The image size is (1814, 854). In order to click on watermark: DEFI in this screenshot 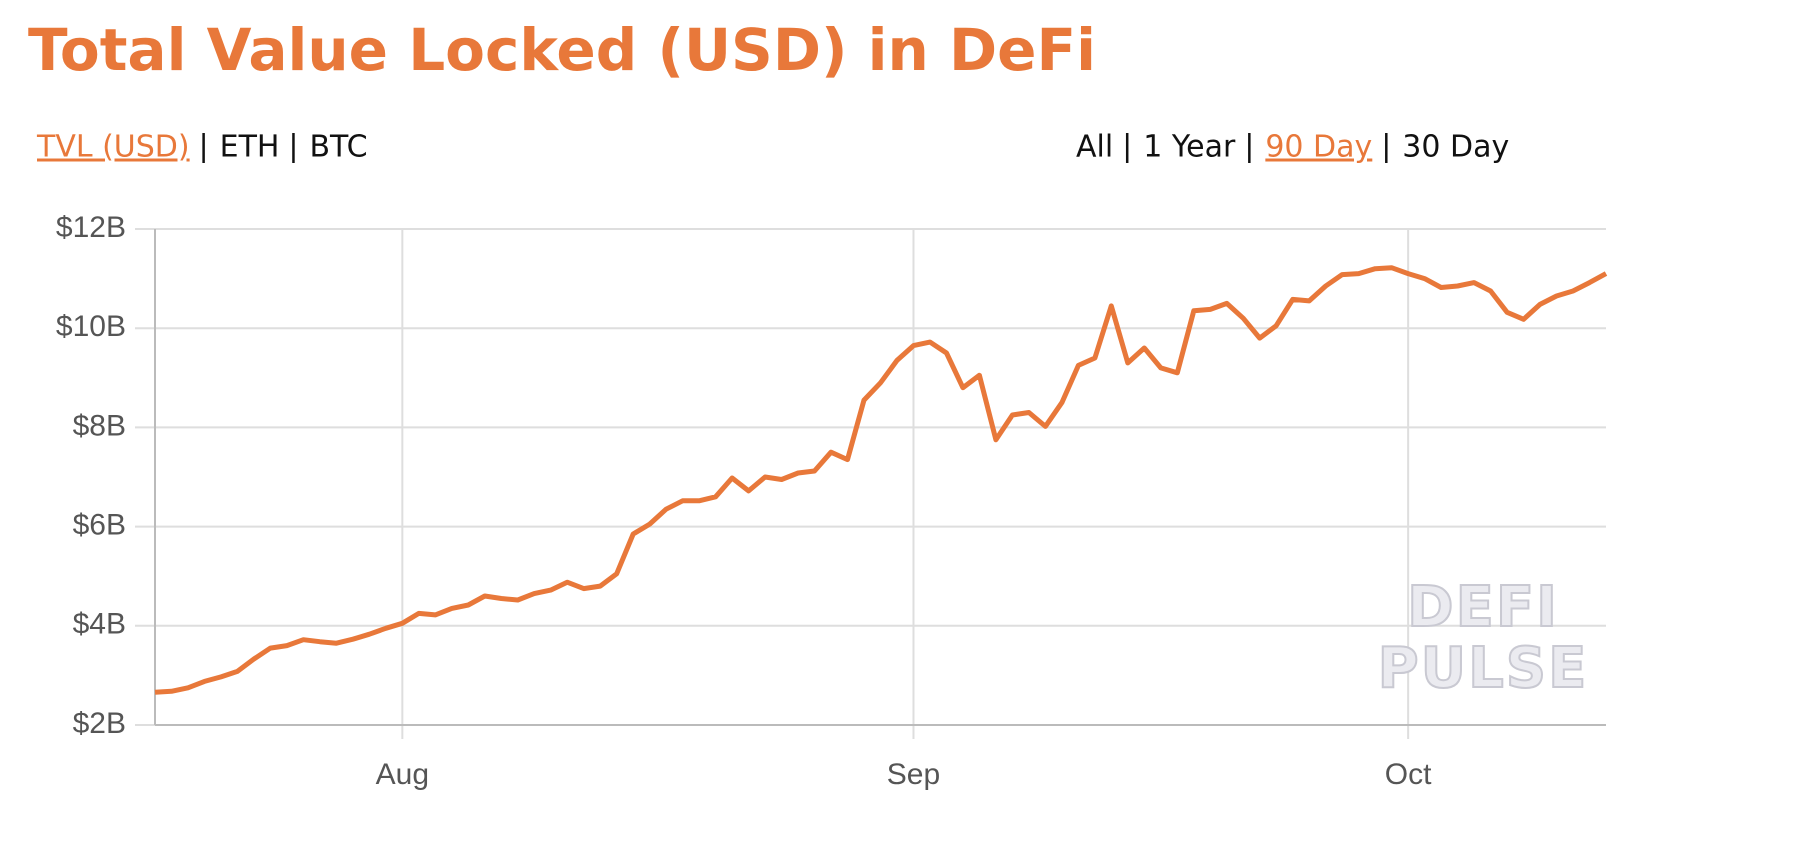, I will do `click(1483, 607)`.